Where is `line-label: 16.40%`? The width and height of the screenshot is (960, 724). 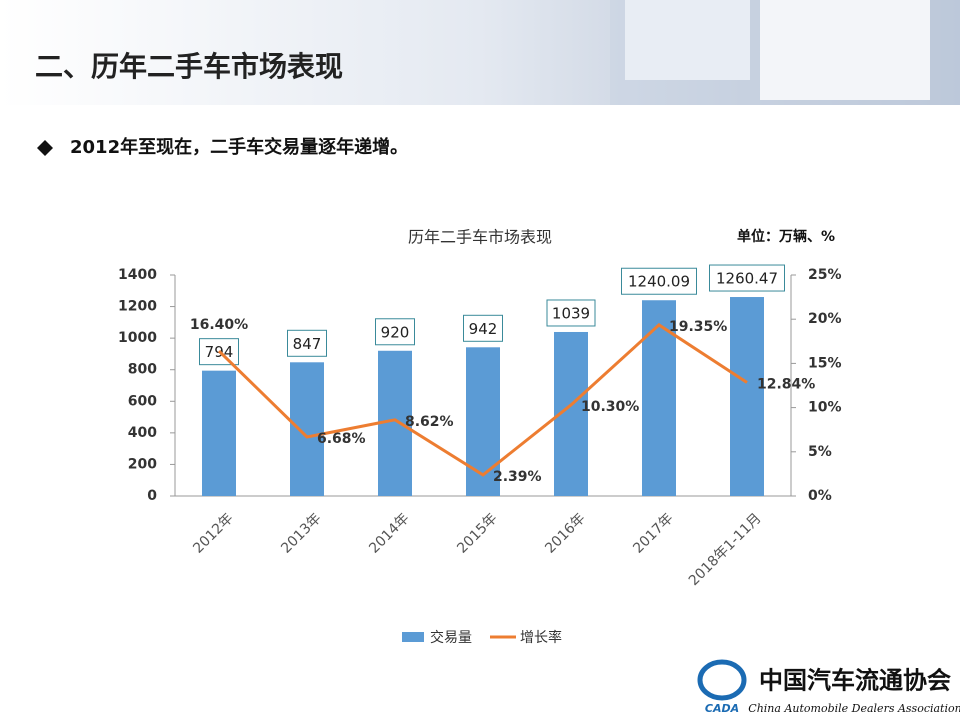 line-label: 16.40% is located at coordinates (219, 325).